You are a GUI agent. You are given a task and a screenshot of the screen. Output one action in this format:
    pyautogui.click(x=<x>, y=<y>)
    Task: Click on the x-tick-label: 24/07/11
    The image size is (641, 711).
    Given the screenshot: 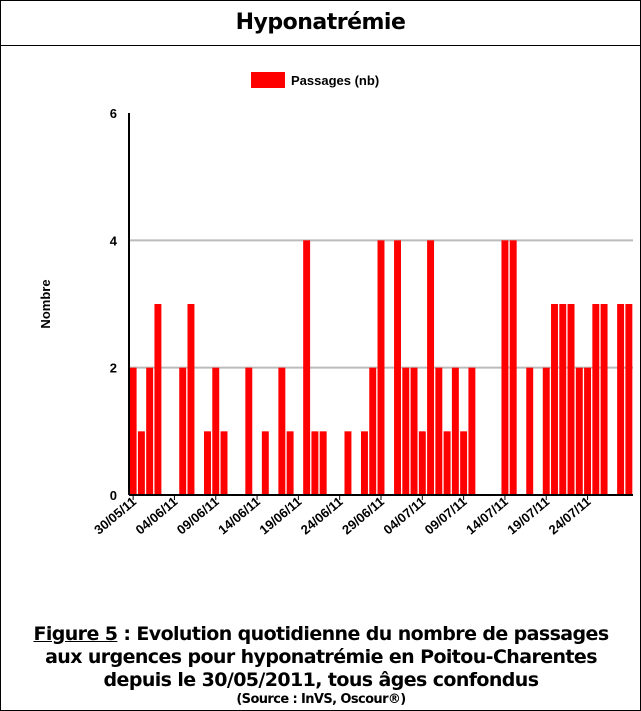 What is the action you would take?
    pyautogui.click(x=570, y=516)
    